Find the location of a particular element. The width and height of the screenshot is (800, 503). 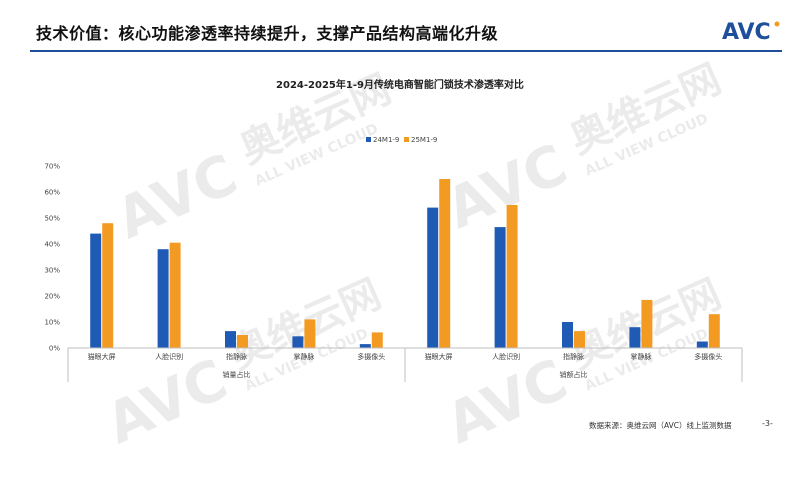

page-title: 技术价值：核心功能渗透率持续提升，支撑产品结构高端化升级 is located at coordinates (267, 33).